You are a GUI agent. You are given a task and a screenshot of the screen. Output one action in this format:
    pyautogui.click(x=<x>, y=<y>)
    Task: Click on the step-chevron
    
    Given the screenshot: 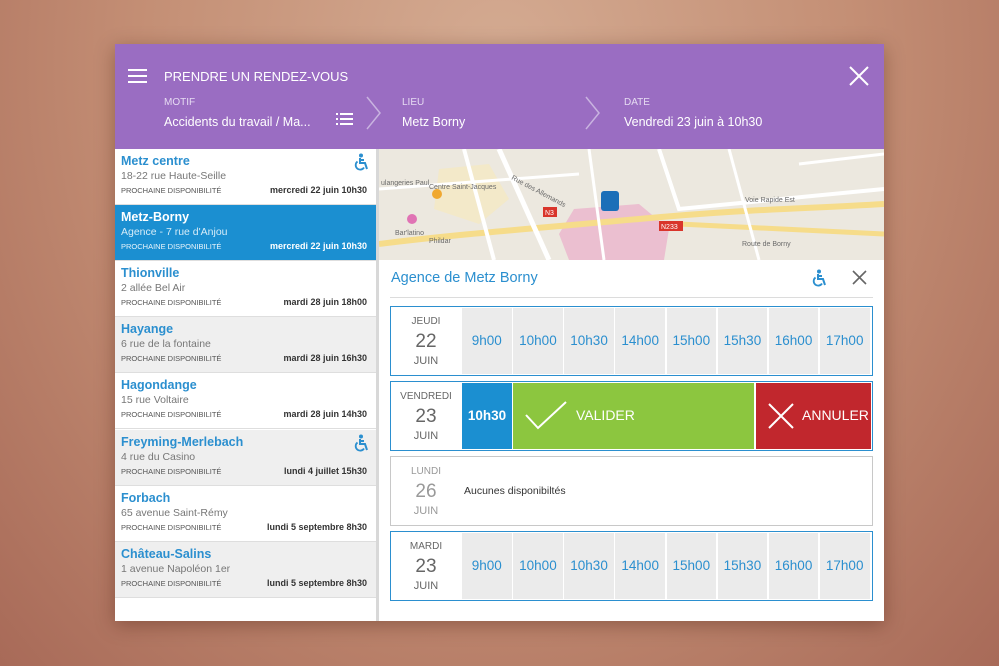 What is the action you would take?
    pyautogui.click(x=592, y=113)
    